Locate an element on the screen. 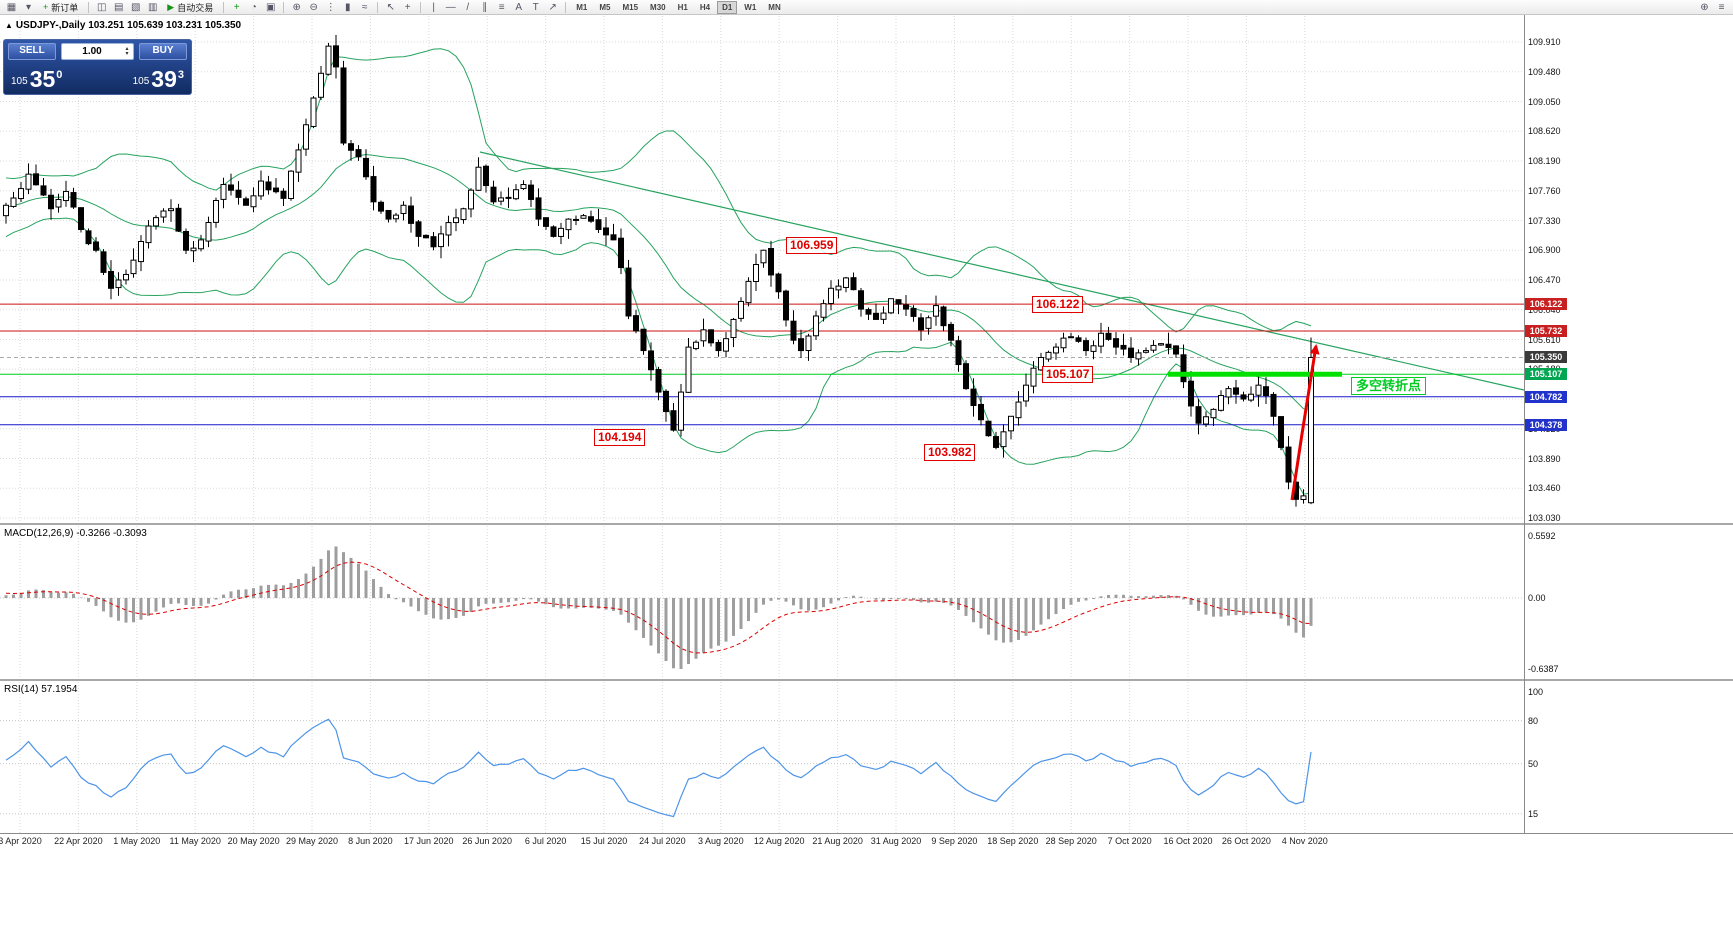  sell-price-prefix: 105 is located at coordinates (19, 81).